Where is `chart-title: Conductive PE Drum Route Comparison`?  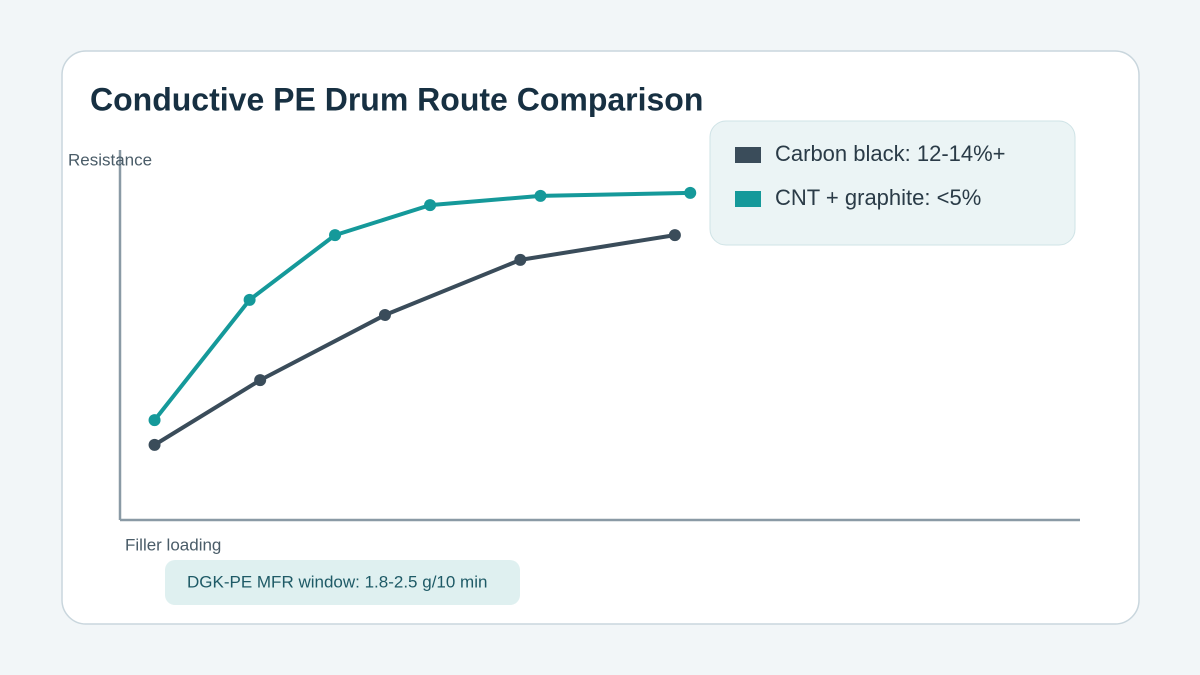
chart-title: Conductive PE Drum Route Comparison is located at coordinates (396, 99).